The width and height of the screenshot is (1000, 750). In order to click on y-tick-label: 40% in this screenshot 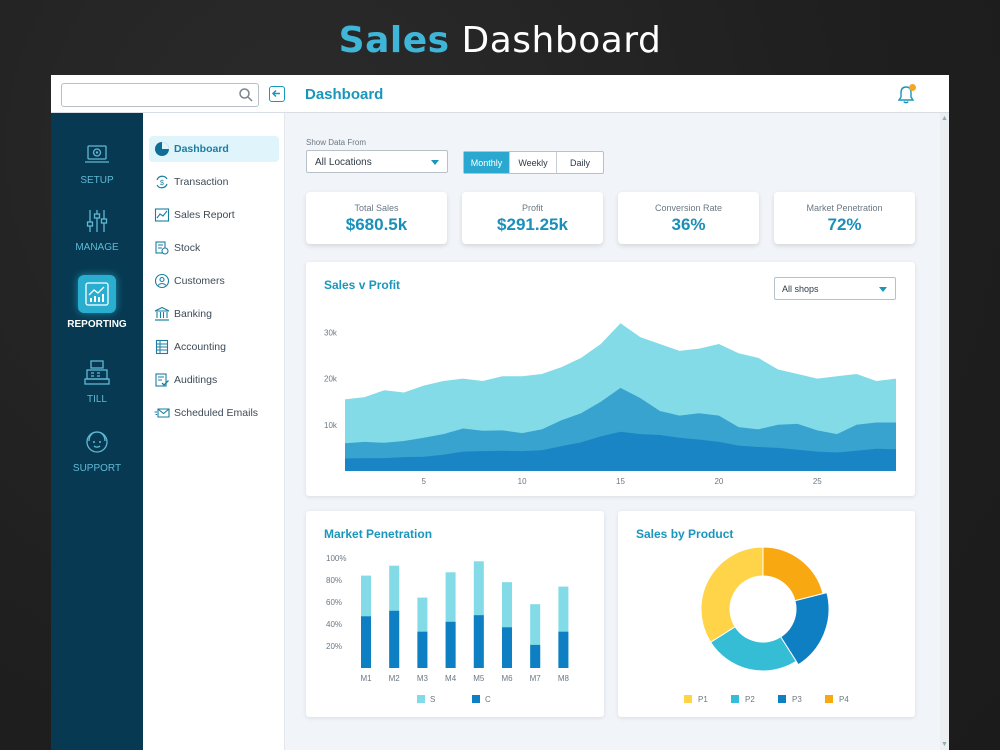, I will do `click(334, 624)`.